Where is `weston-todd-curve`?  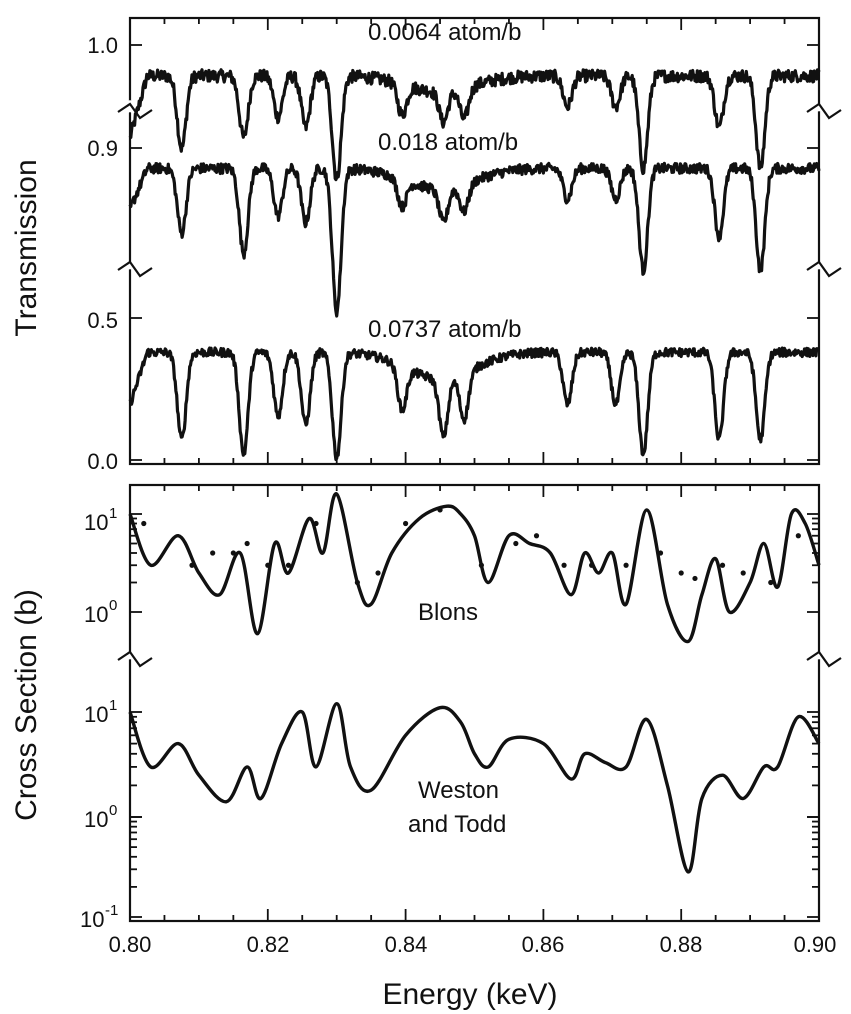
weston-todd-curve is located at coordinates (474, 788).